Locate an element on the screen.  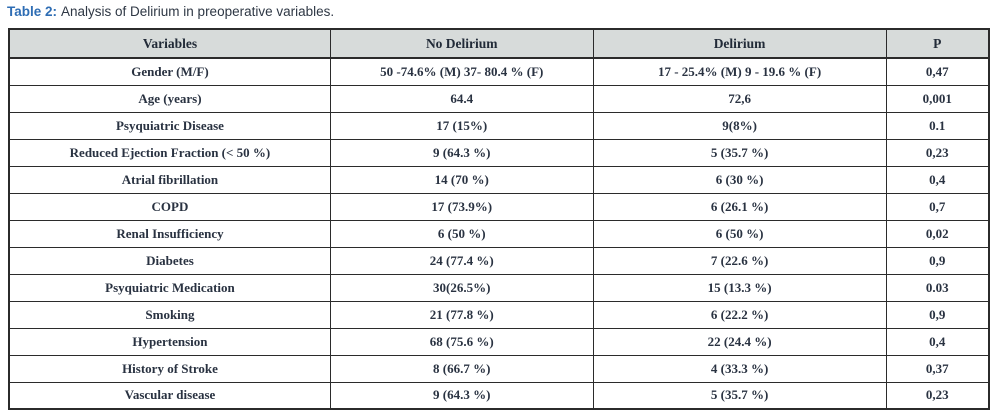
cell-variable: Age (years) is located at coordinates (169, 98).